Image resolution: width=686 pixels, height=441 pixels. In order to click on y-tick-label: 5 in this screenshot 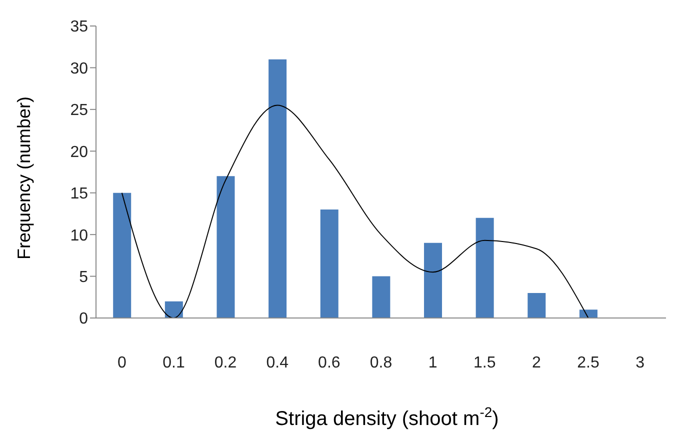, I will do `click(83, 277)`.